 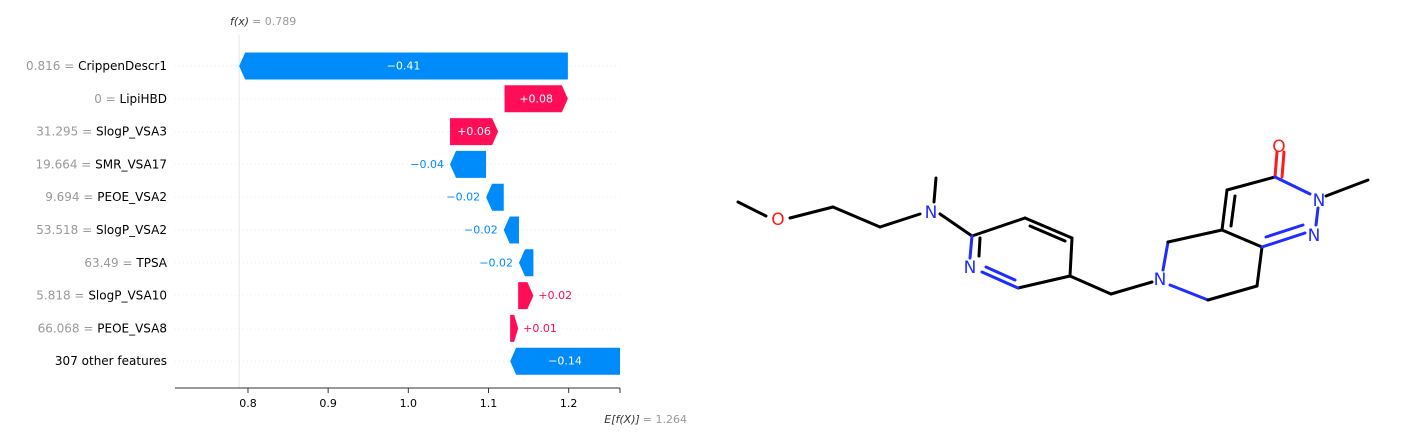 I want to click on bond-pyridine-c4-c5, so click(x=1071, y=257).